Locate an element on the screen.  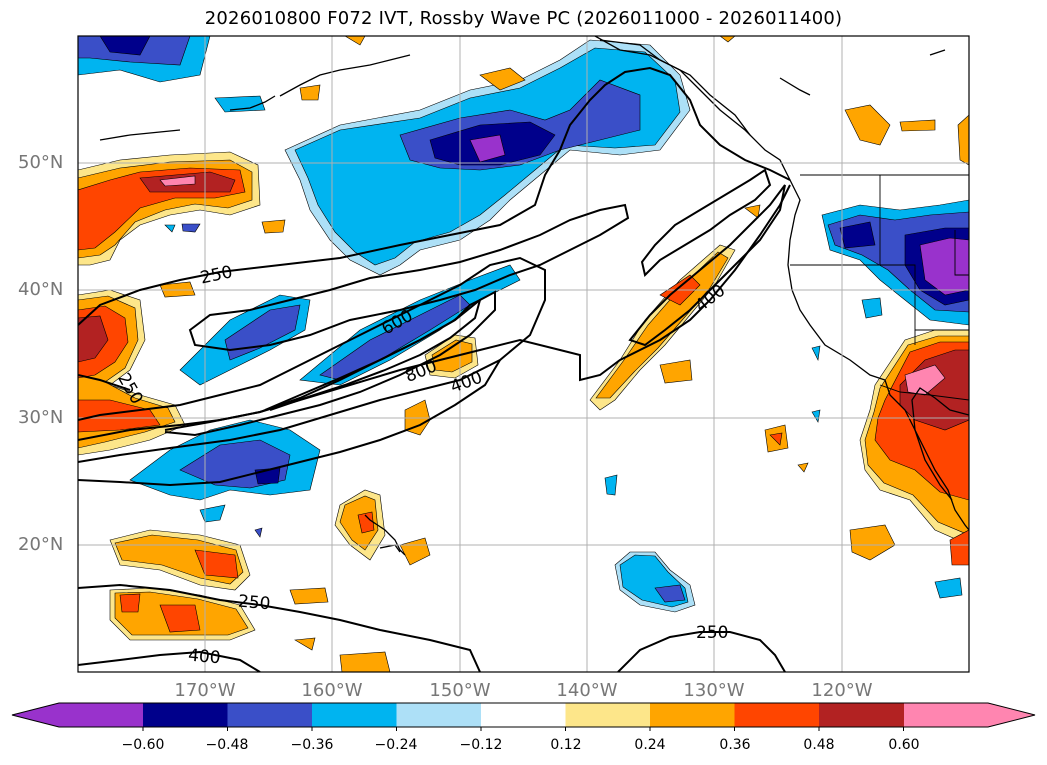
contour-label-250-sw: 250 is located at coordinates (254, 603).